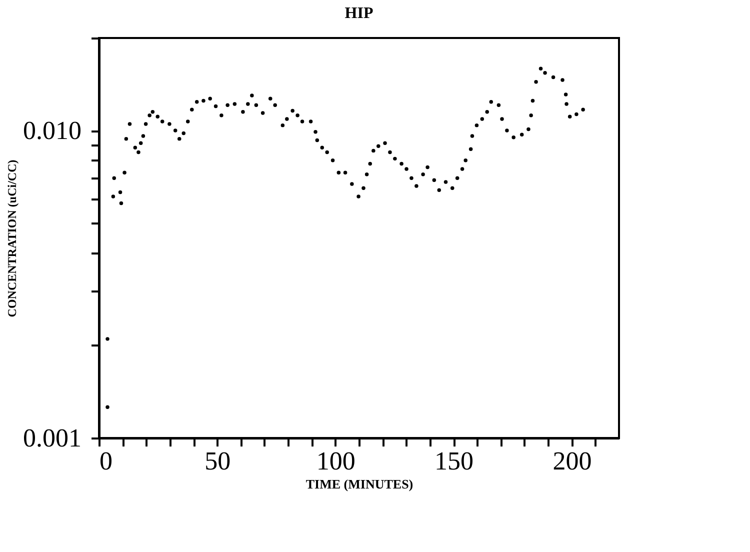 This screenshot has width=750, height=552. What do you see at coordinates (52, 131) in the screenshot?
I see `y-tick-label: 0.010` at bounding box center [52, 131].